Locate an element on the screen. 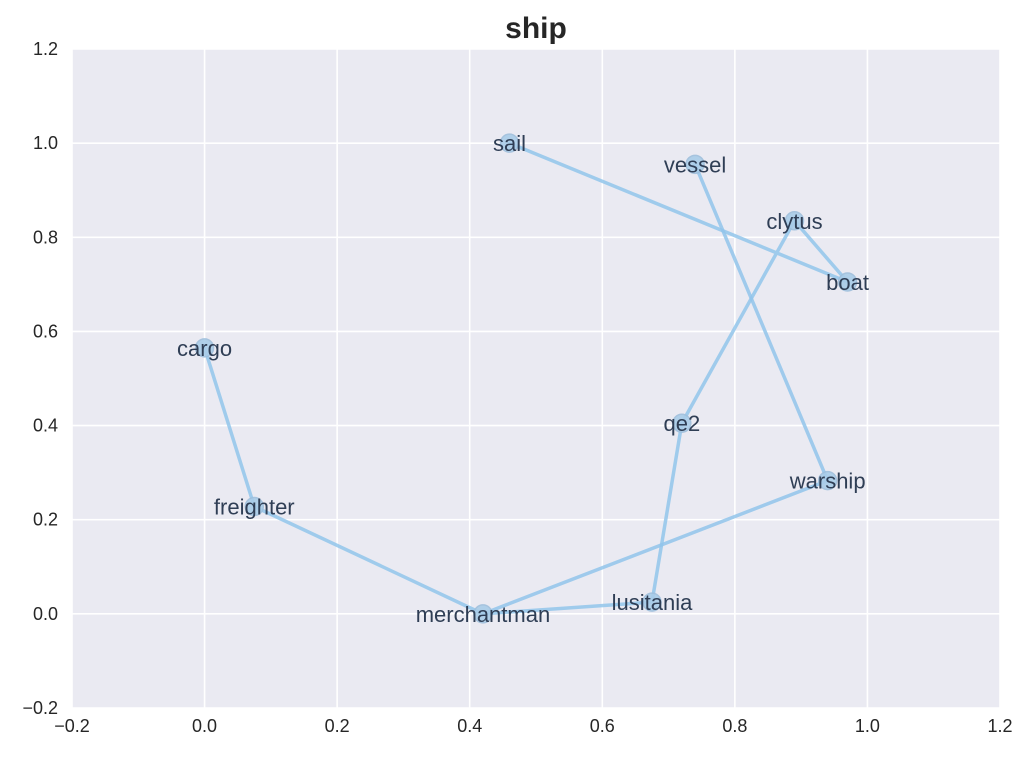 The width and height of the screenshot is (1030, 758). x-tick-label: −0.2 is located at coordinates (72, 726).